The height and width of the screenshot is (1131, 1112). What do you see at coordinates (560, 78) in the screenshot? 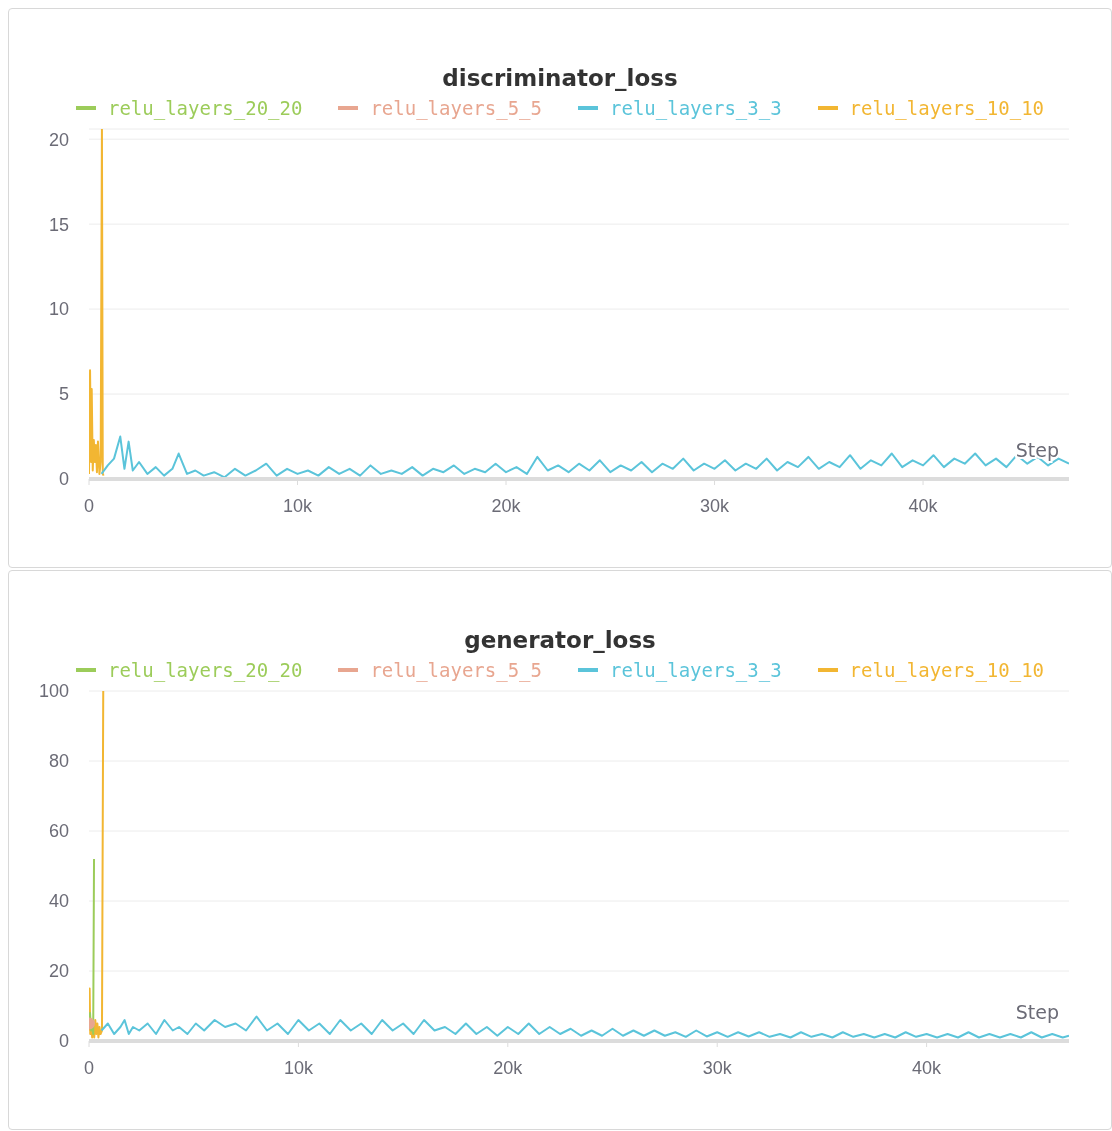
I see `chart-title: discriminator_loss` at bounding box center [560, 78].